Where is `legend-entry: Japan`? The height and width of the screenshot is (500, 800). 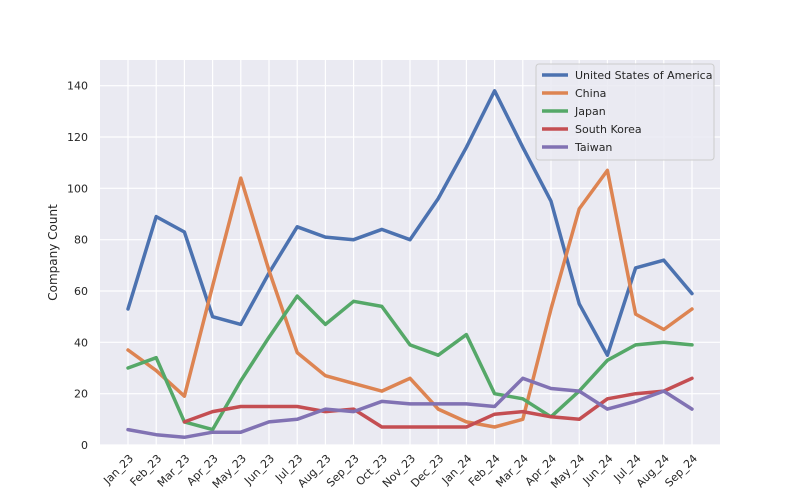
legend-entry: Japan is located at coordinates (590, 111).